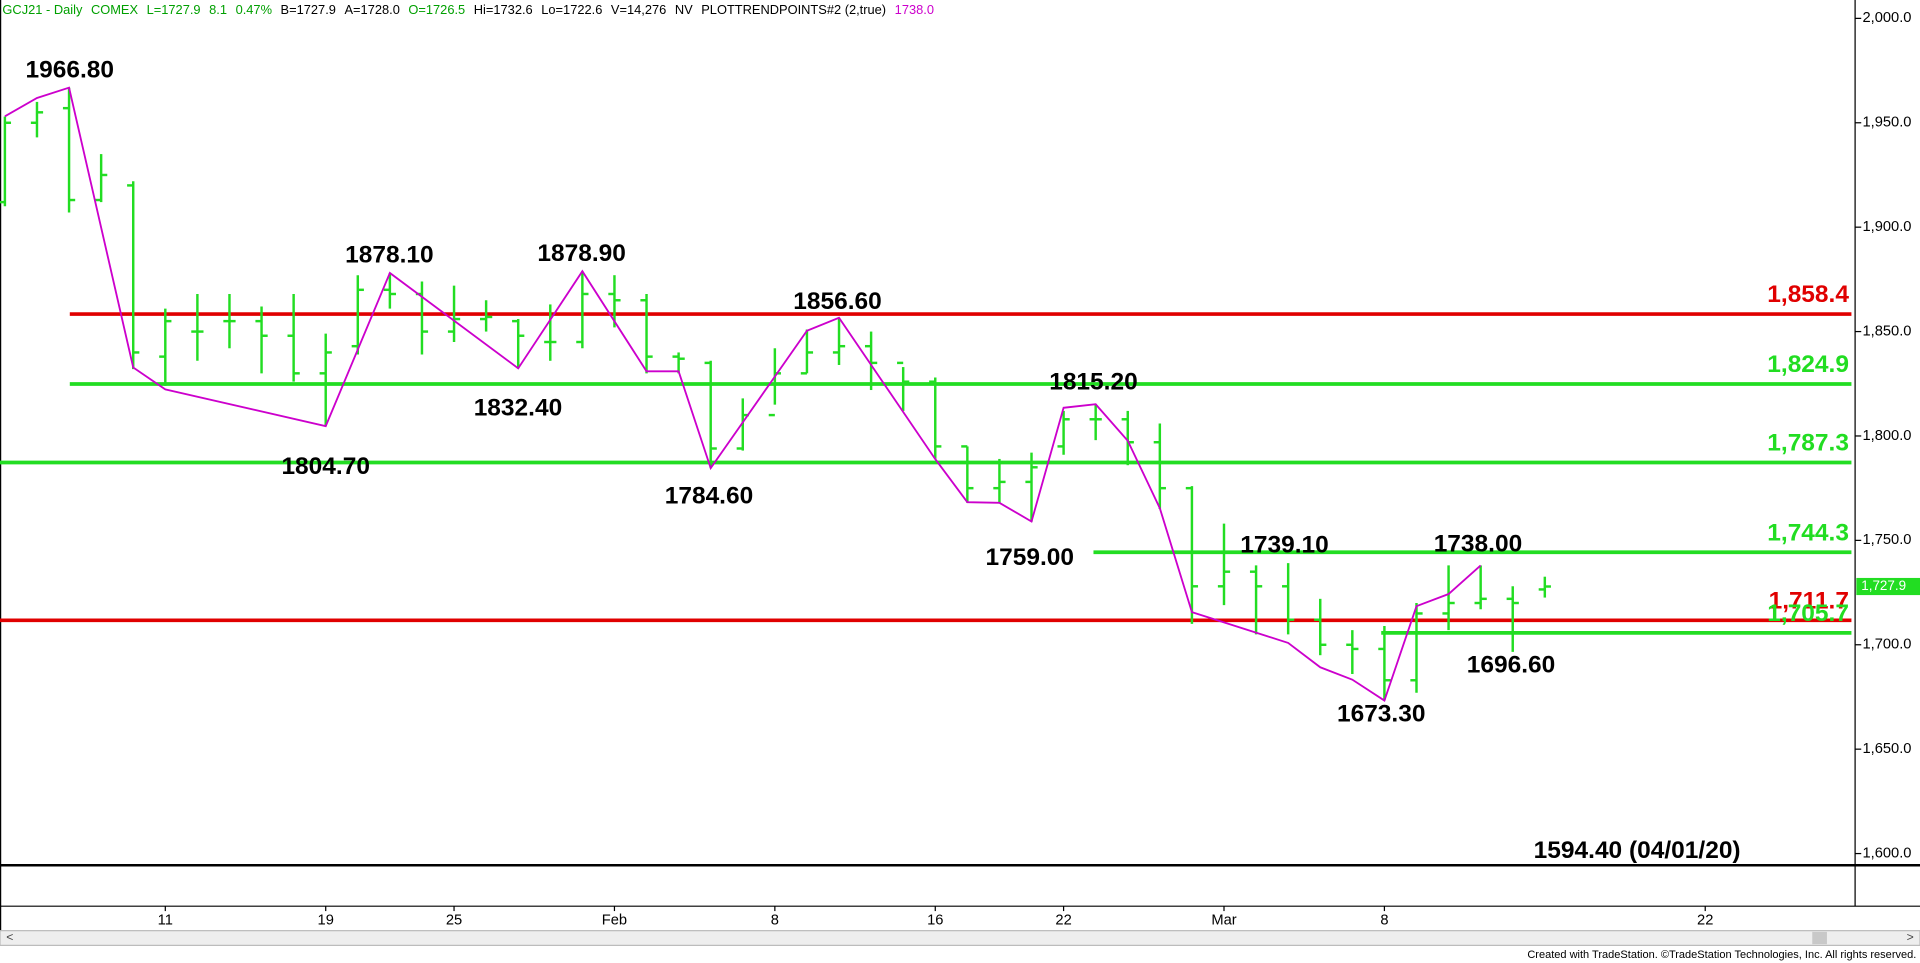 This screenshot has width=1920, height=963. What do you see at coordinates (454, 921) in the screenshot?
I see `x-tick-label: 25` at bounding box center [454, 921].